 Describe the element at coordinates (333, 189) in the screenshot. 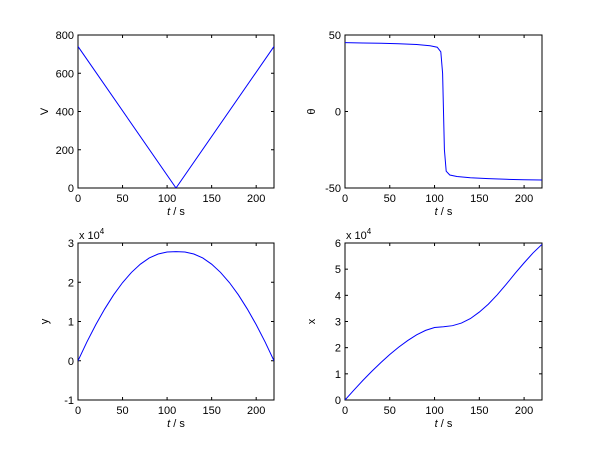

I see `y-tick-label: -50` at that location.